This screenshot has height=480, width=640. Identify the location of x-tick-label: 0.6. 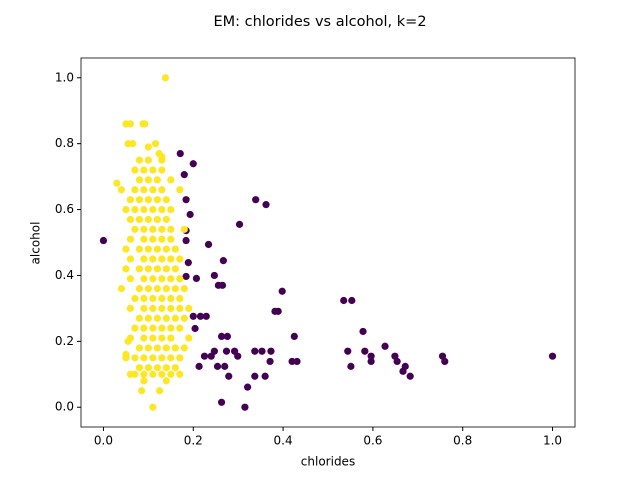
(372, 441).